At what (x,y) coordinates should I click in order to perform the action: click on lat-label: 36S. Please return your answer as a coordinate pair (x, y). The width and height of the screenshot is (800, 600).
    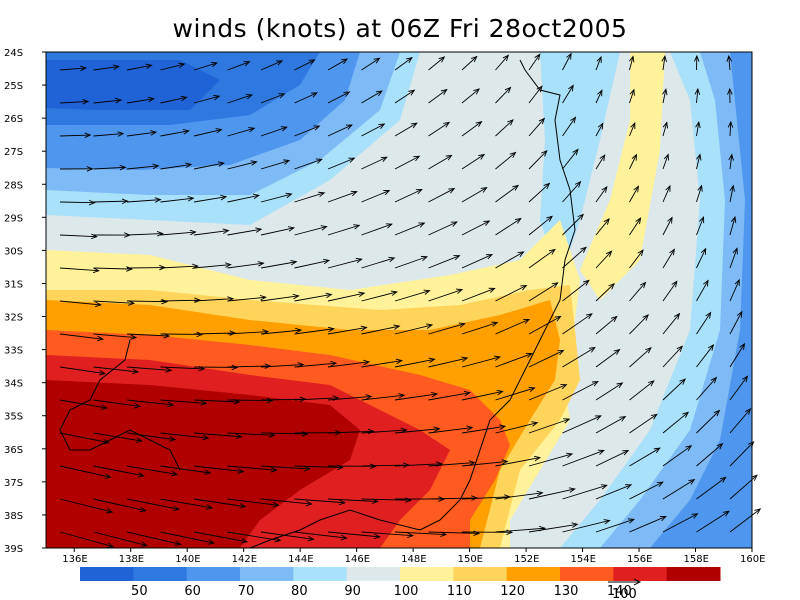
    Looking at the image, I should click on (13, 450).